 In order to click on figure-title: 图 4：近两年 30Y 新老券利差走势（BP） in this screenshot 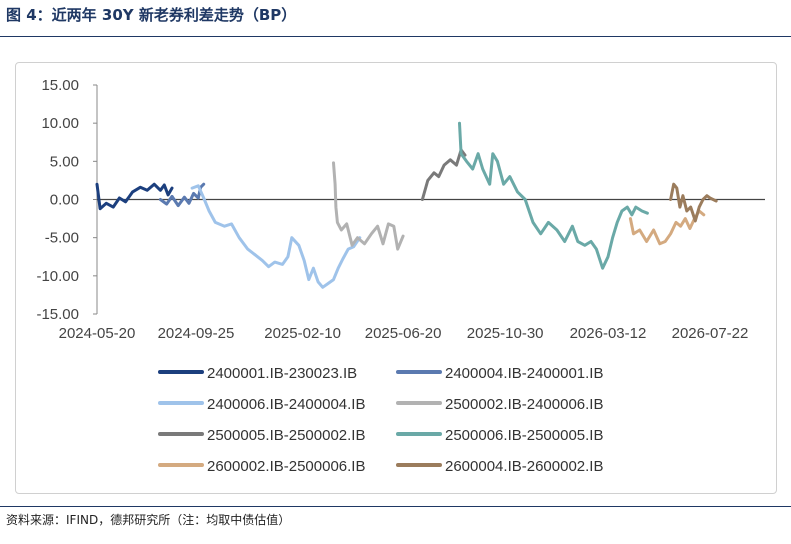, I will do `click(151, 15)`.